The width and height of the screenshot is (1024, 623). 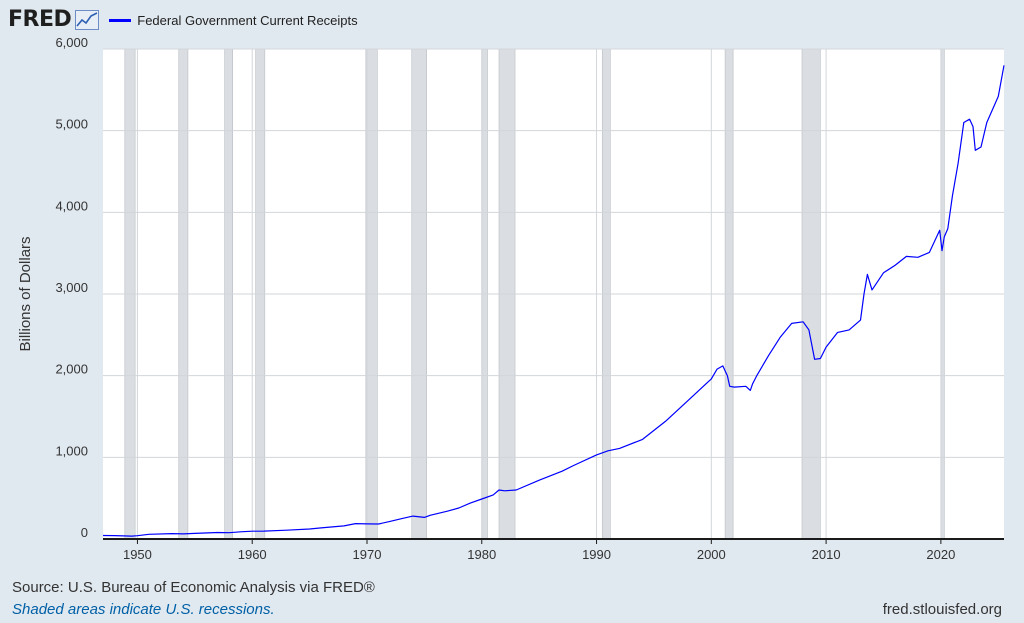 I want to click on y-tick-label: 5,000, so click(x=71, y=124).